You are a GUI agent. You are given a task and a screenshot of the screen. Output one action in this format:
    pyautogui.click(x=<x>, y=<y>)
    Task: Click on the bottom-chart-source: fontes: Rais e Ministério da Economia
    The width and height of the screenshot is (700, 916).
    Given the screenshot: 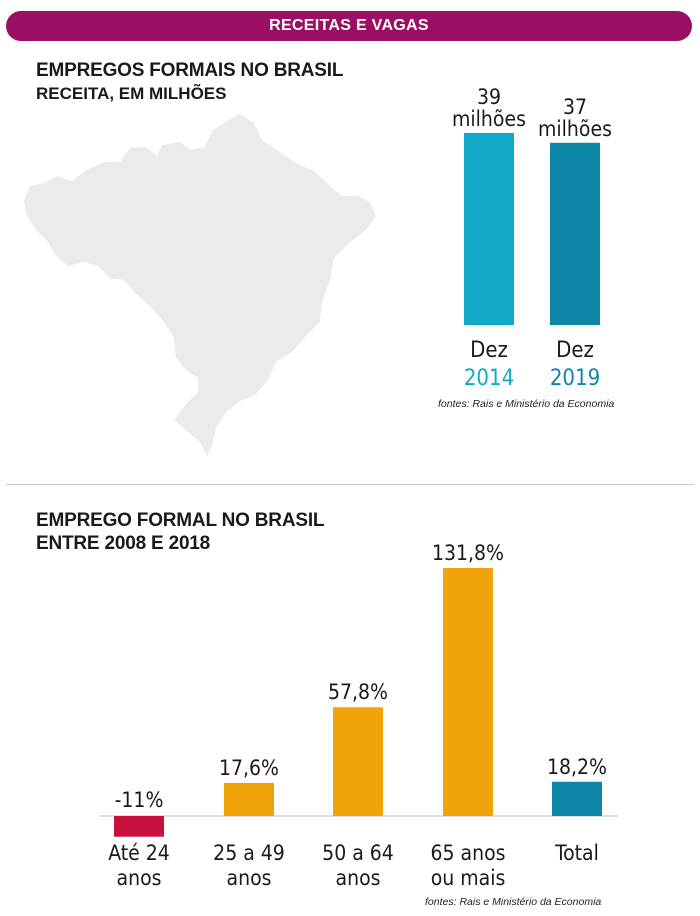 What is the action you would take?
    pyautogui.click(x=513, y=902)
    